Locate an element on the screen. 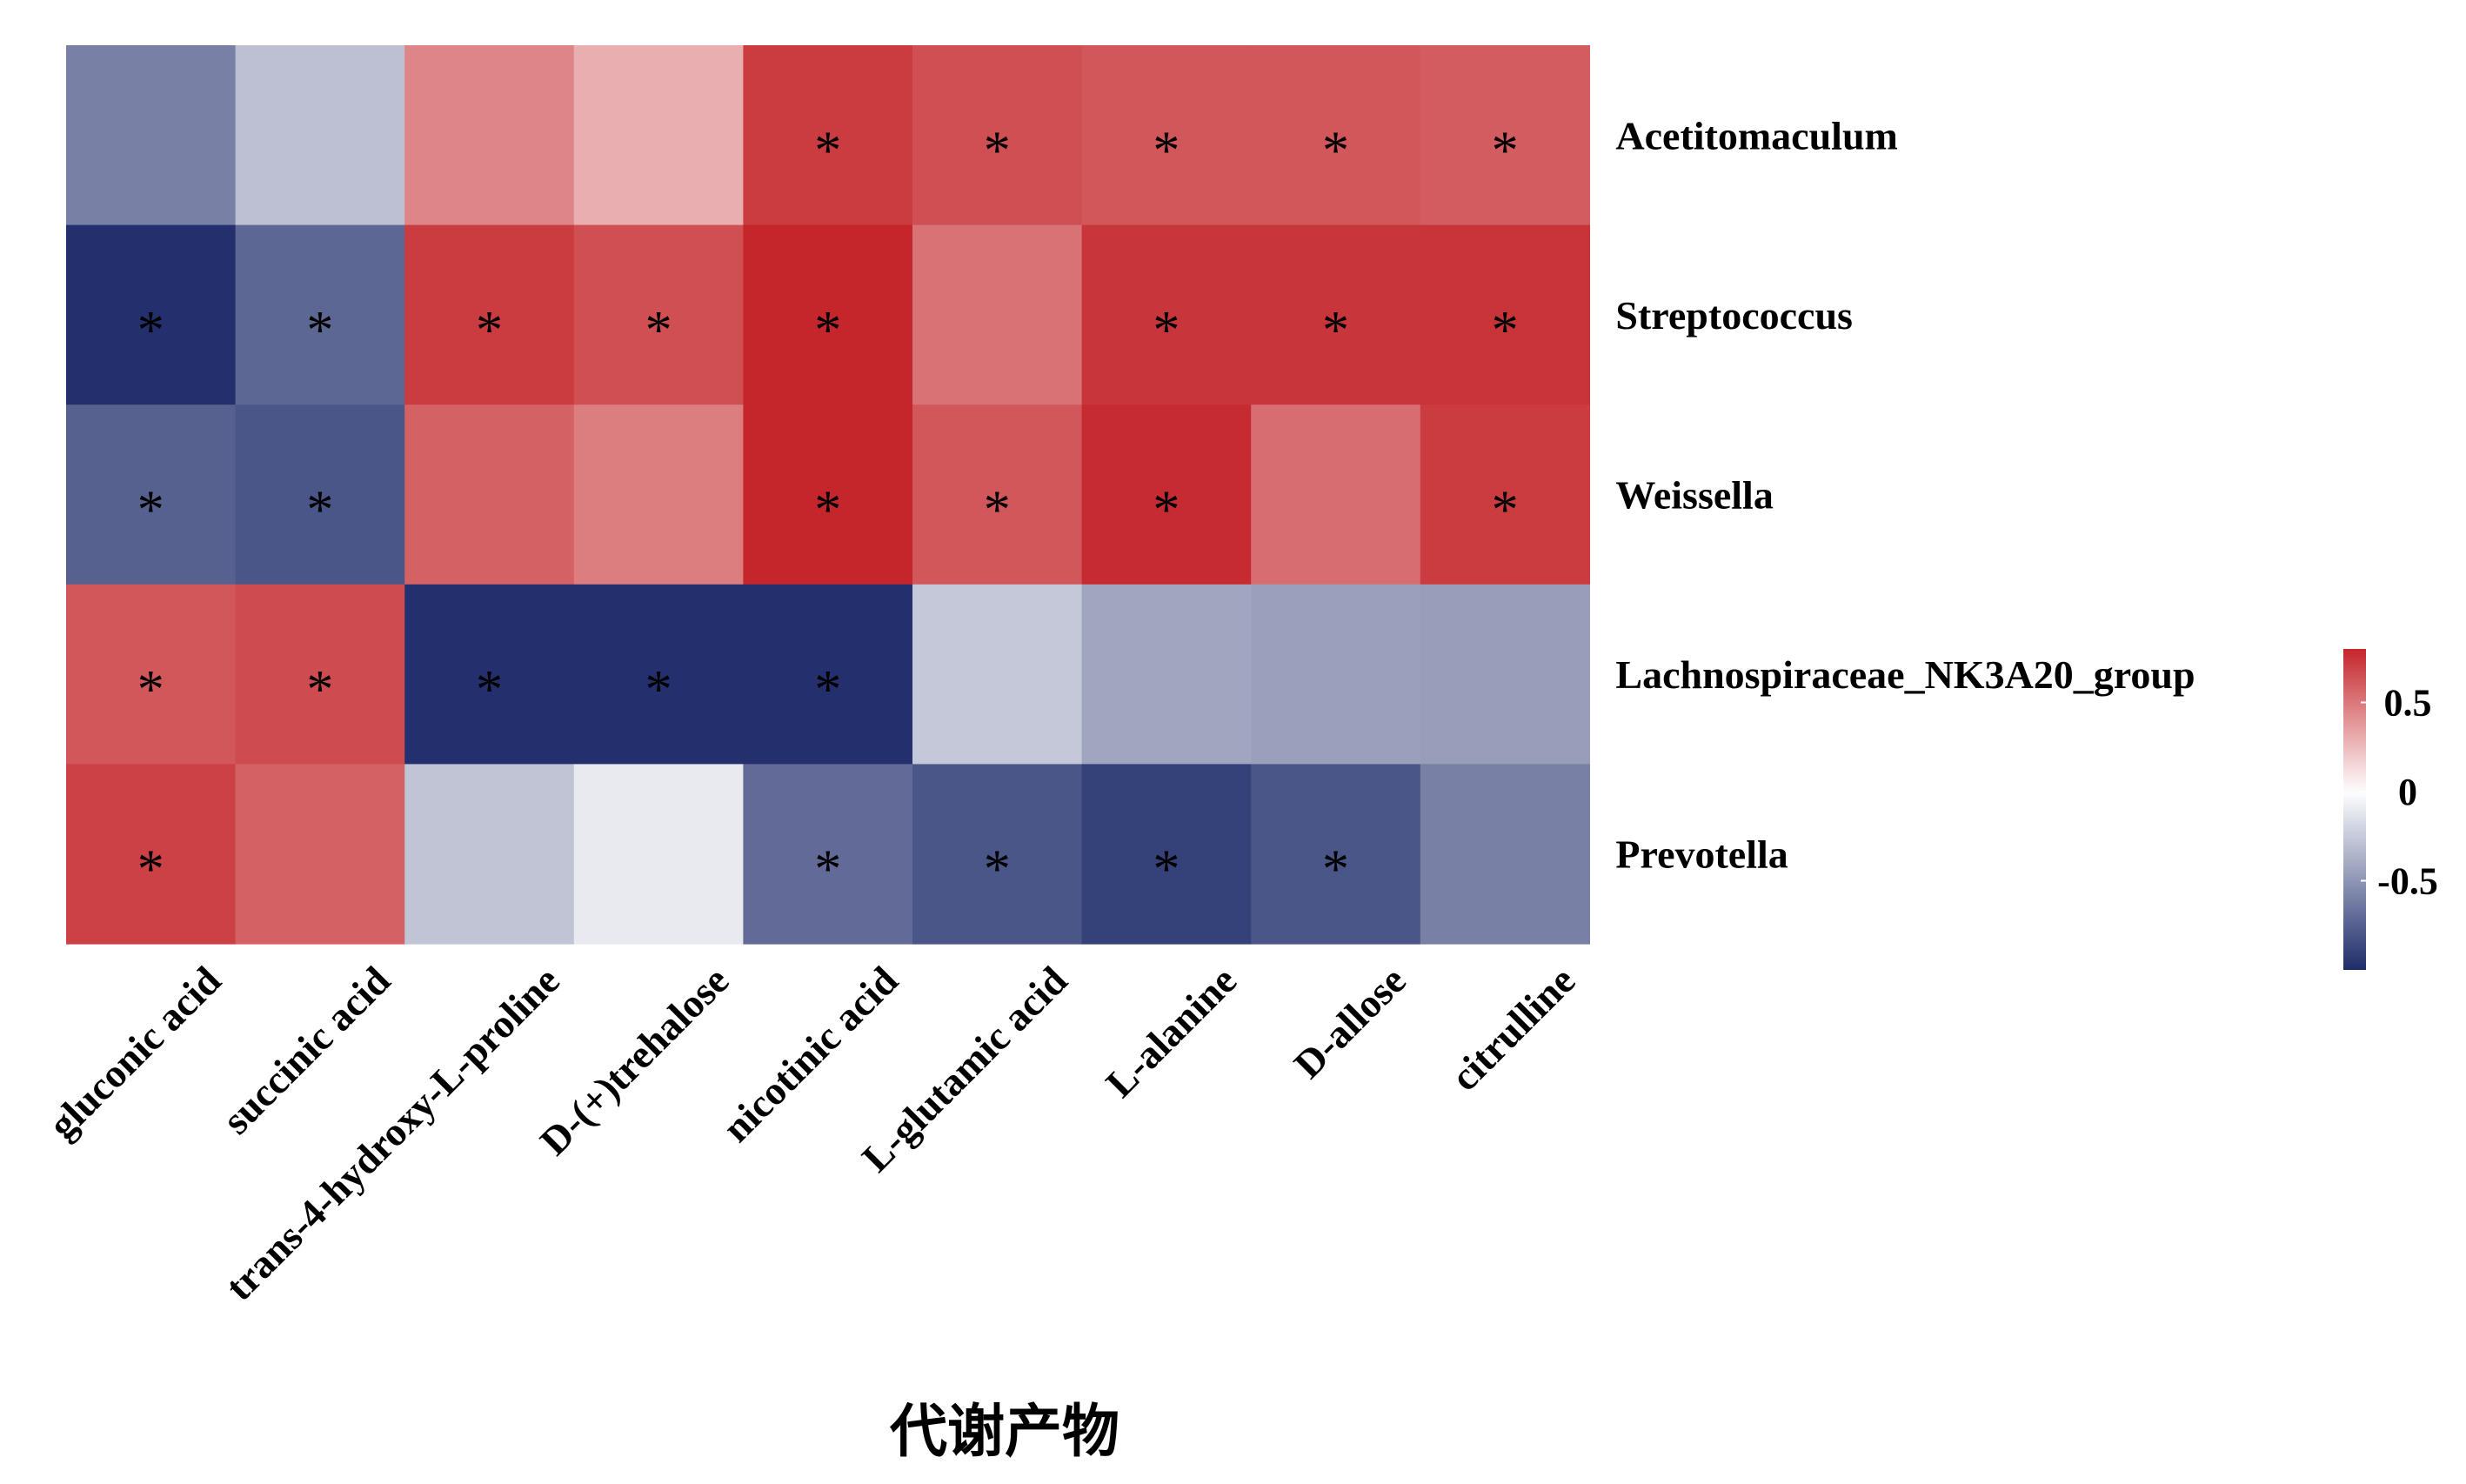 Image resolution: width=2466 pixels, height=1484 pixels. column-label: trans-4-hydroxy-L-proline is located at coordinates (392, 1133).